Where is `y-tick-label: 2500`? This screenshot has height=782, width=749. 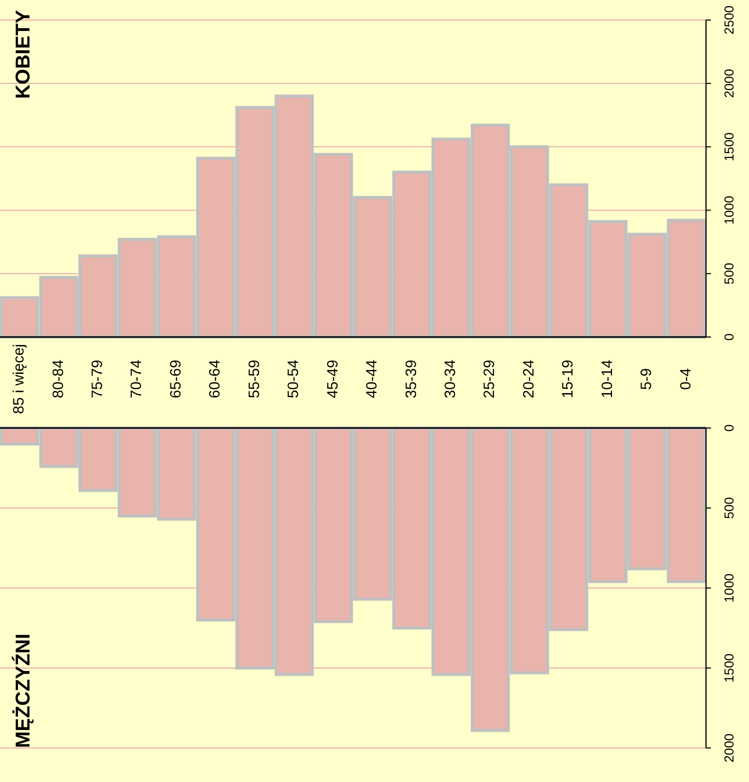
y-tick-label: 2500 is located at coordinates (728, 20).